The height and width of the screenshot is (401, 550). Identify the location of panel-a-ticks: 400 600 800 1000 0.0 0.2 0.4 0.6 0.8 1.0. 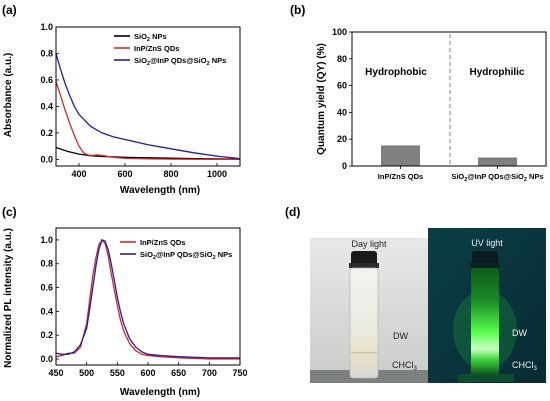
(133, 100).